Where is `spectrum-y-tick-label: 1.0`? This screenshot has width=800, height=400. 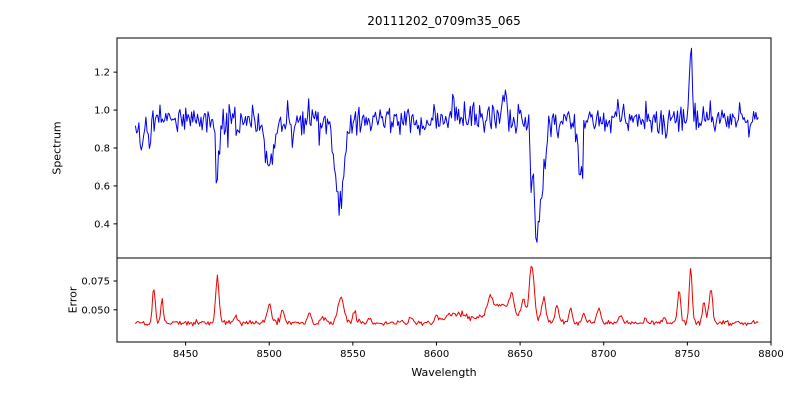 spectrum-y-tick-label: 1.0 is located at coordinates (102, 111).